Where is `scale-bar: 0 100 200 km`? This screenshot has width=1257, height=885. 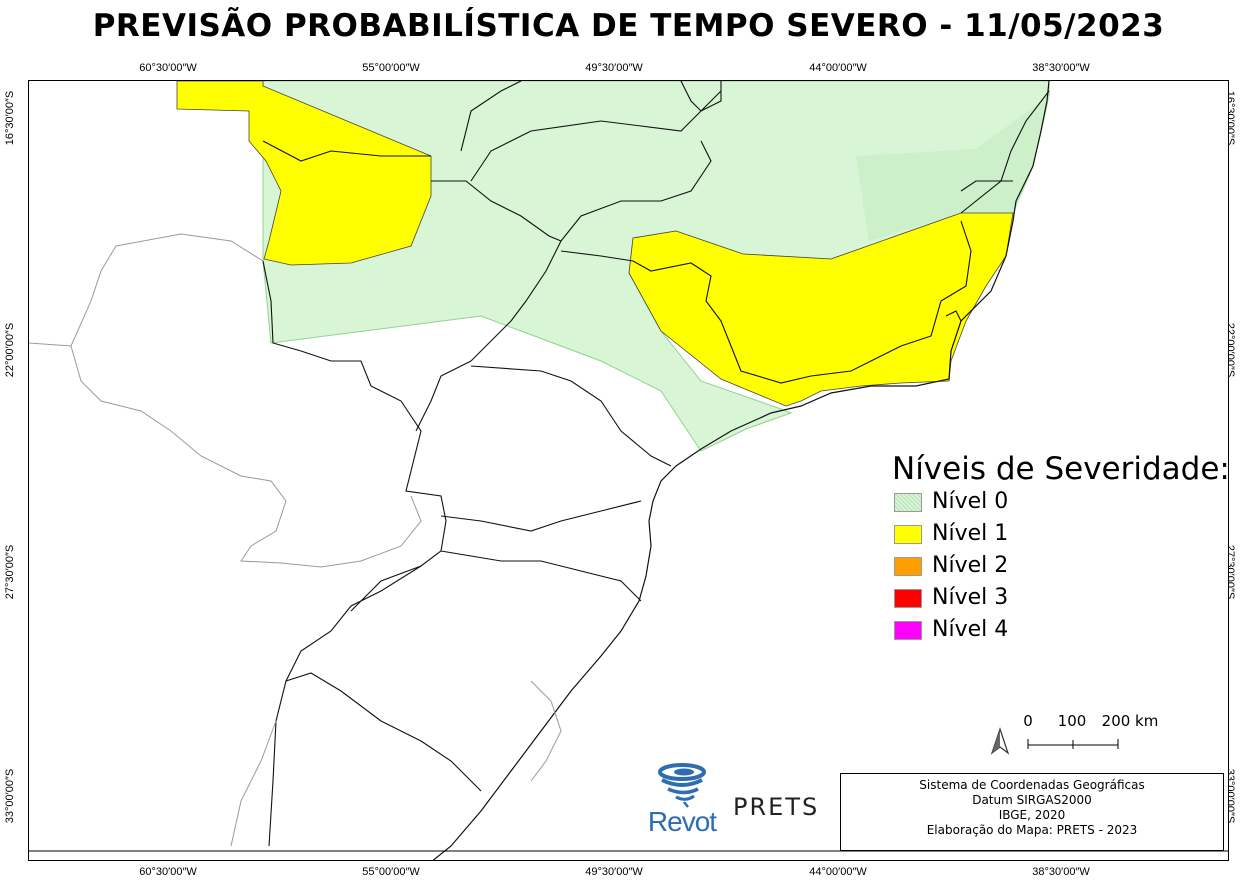 scale-bar: 0 100 200 km is located at coordinates (1074, 736).